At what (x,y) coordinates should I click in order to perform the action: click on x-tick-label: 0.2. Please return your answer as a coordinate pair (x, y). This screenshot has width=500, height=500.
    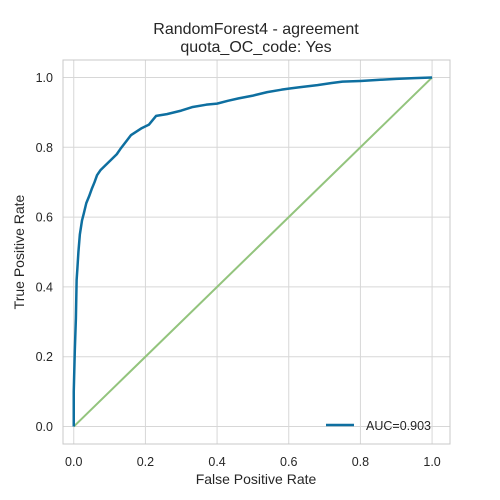
    Looking at the image, I should click on (145, 462).